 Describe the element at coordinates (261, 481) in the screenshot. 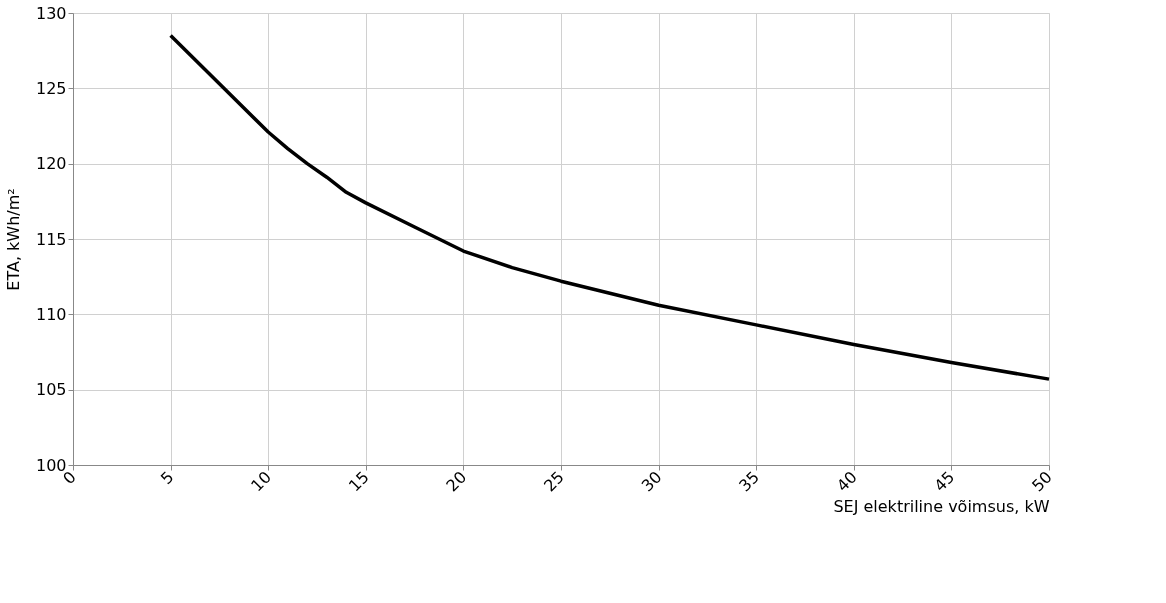

I see `x-tick-label: 10` at that location.